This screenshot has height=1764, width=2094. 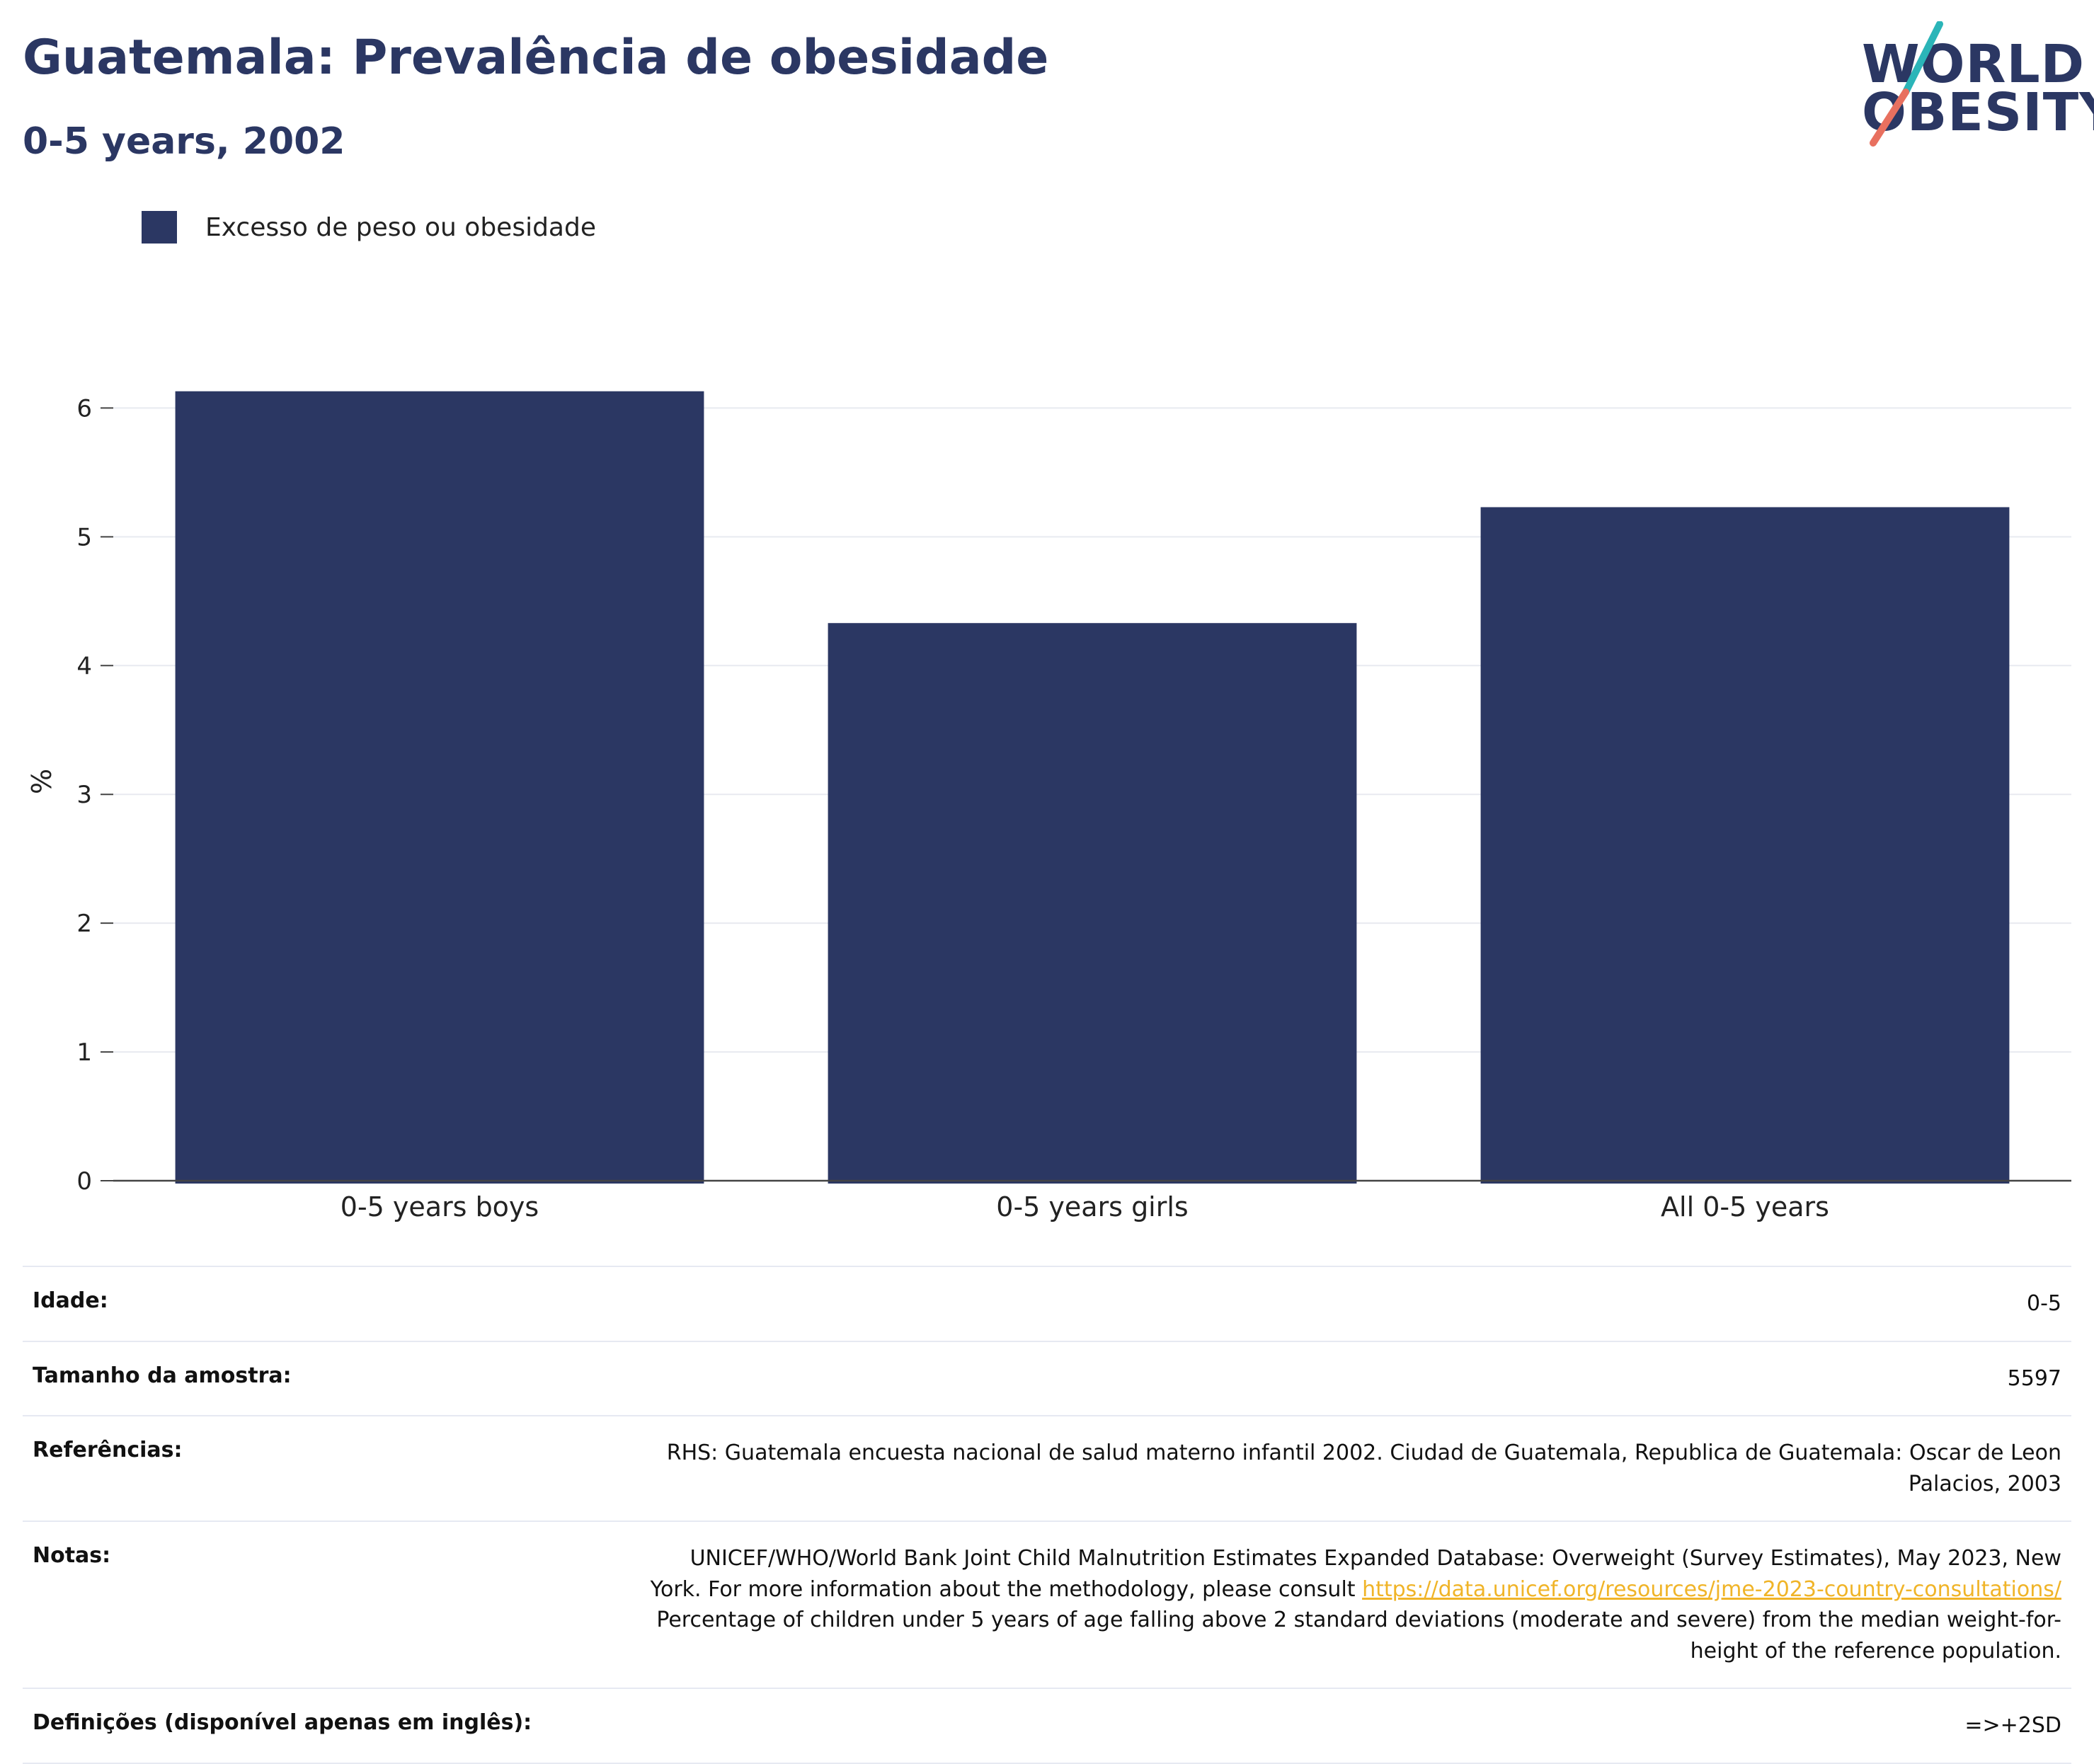 What do you see at coordinates (41, 781) in the screenshot?
I see `y-axis-label: %` at bounding box center [41, 781].